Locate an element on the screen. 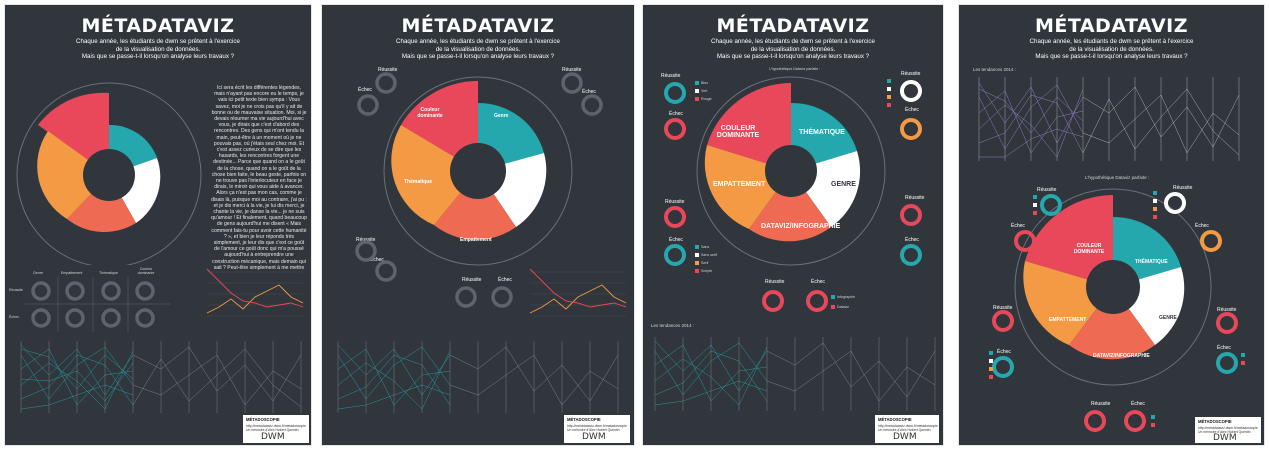 The height and width of the screenshot is (450, 1269). label-echec-mr: Échec is located at coordinates (912, 240).